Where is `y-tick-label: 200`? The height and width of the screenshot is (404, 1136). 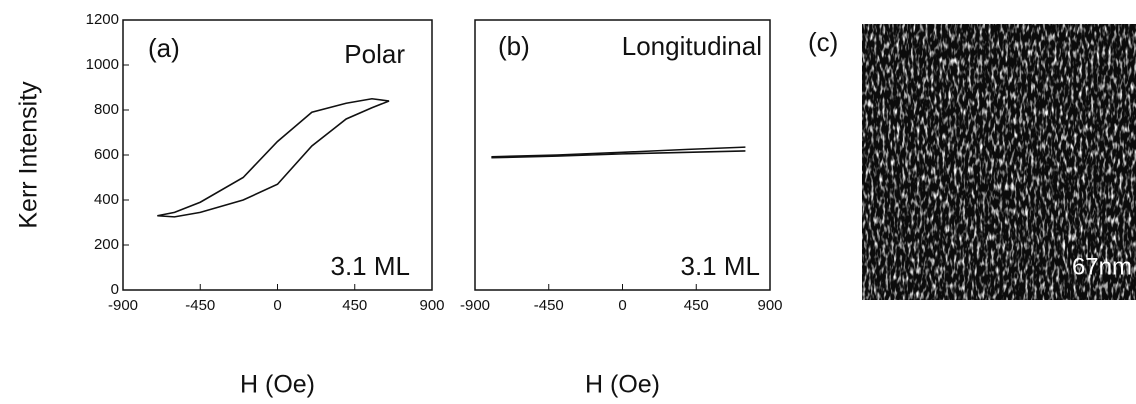 y-tick-label: 200 is located at coordinates (106, 244).